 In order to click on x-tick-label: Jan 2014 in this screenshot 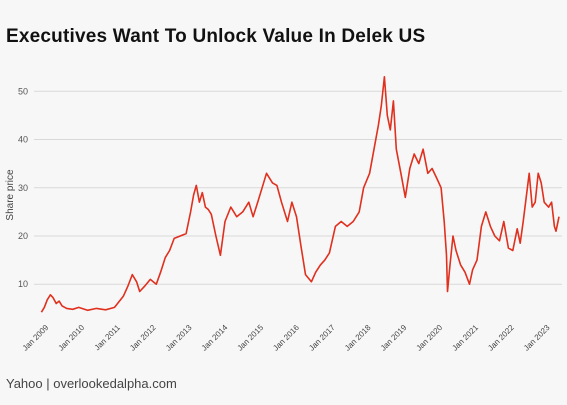, I will do `click(215, 338)`.